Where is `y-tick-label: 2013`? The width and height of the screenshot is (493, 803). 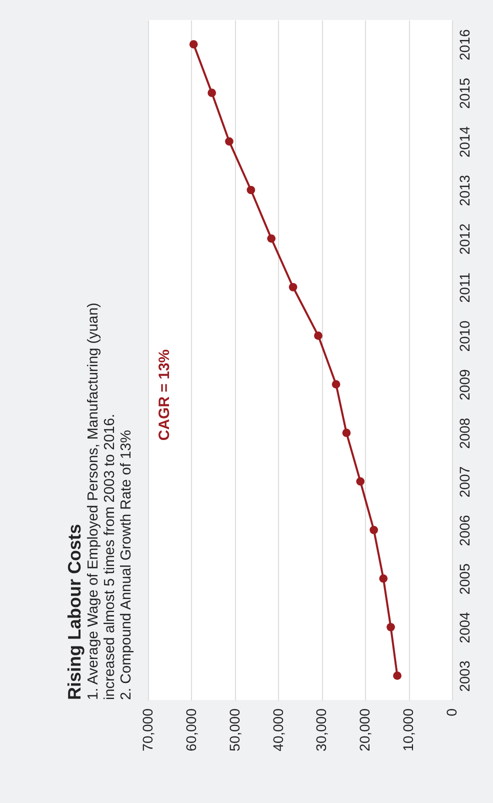
y-tick-label: 2013 is located at coordinates (464, 190).